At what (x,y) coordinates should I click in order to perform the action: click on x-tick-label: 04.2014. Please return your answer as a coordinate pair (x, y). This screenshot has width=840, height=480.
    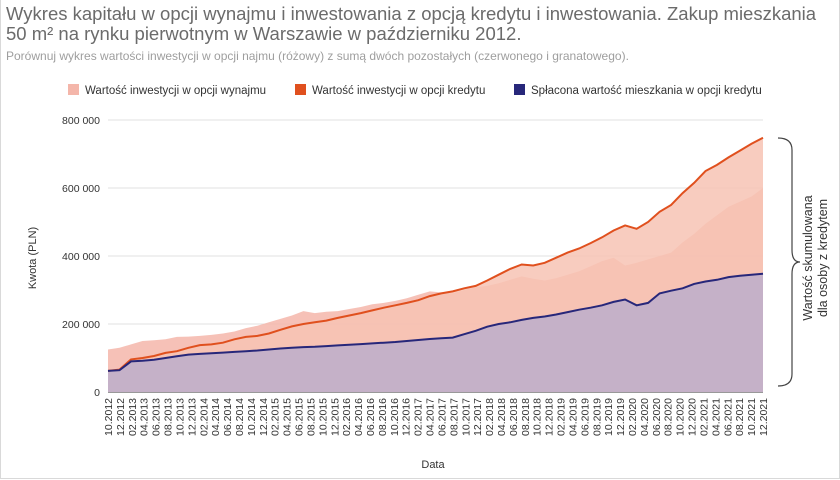
    Looking at the image, I should click on (216, 417).